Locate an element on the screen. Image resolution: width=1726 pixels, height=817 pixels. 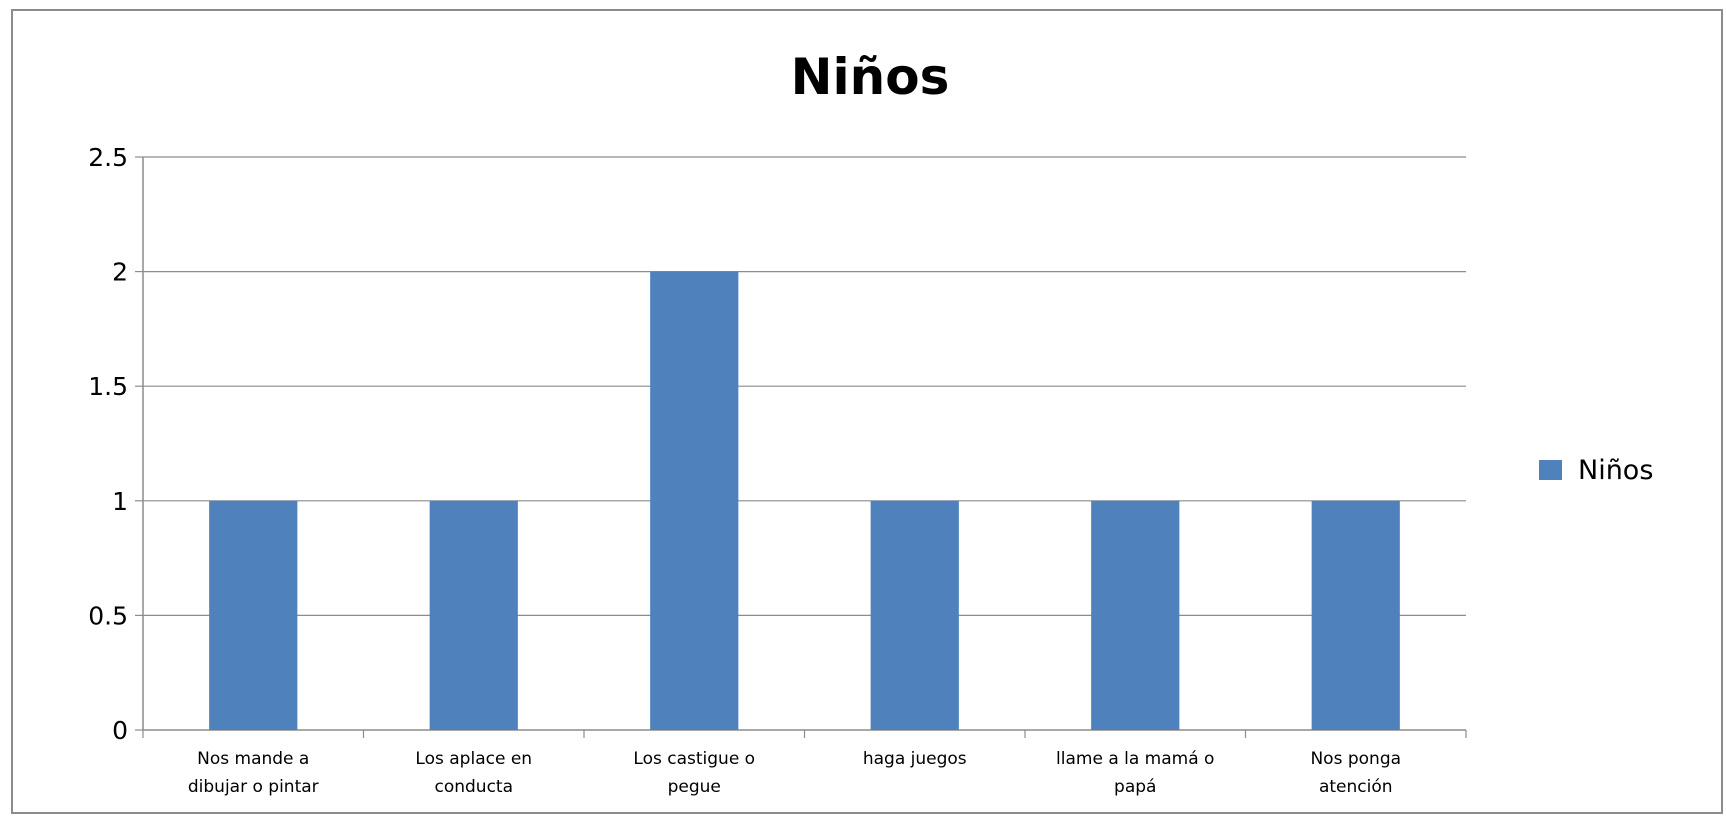
x-category-label: haga juegos is located at coordinates (915, 759).